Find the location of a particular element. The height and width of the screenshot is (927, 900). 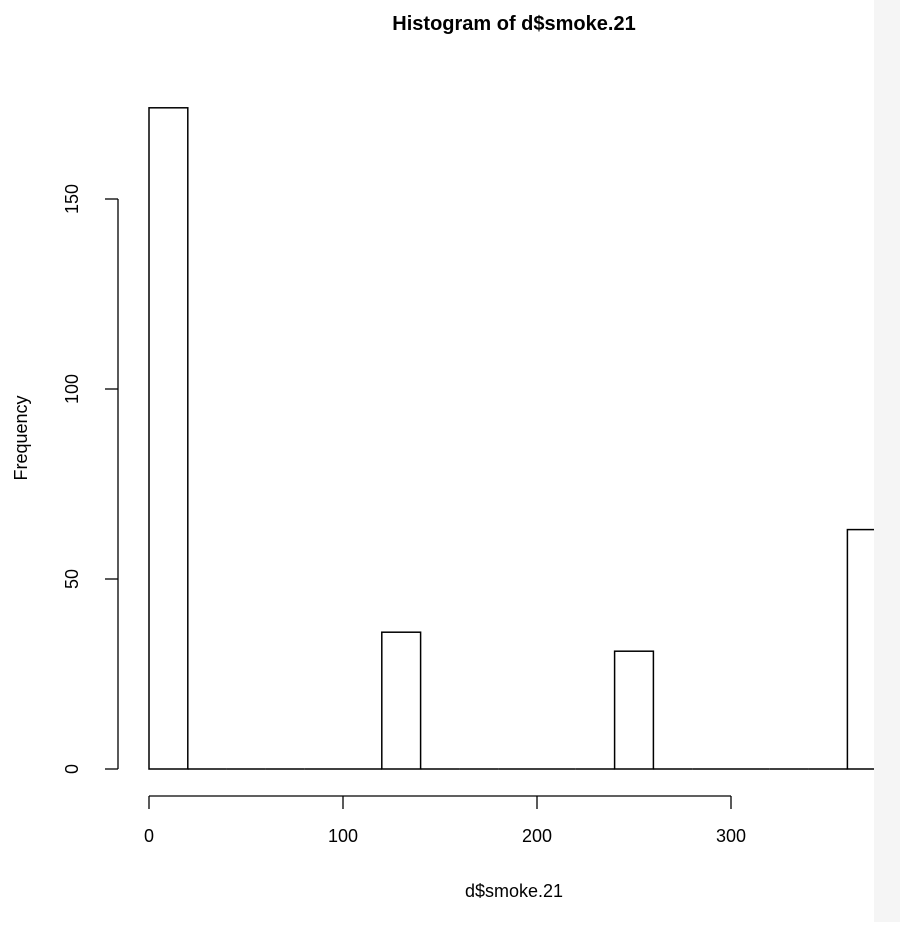

y-tick-label: 100 is located at coordinates (72, 389).